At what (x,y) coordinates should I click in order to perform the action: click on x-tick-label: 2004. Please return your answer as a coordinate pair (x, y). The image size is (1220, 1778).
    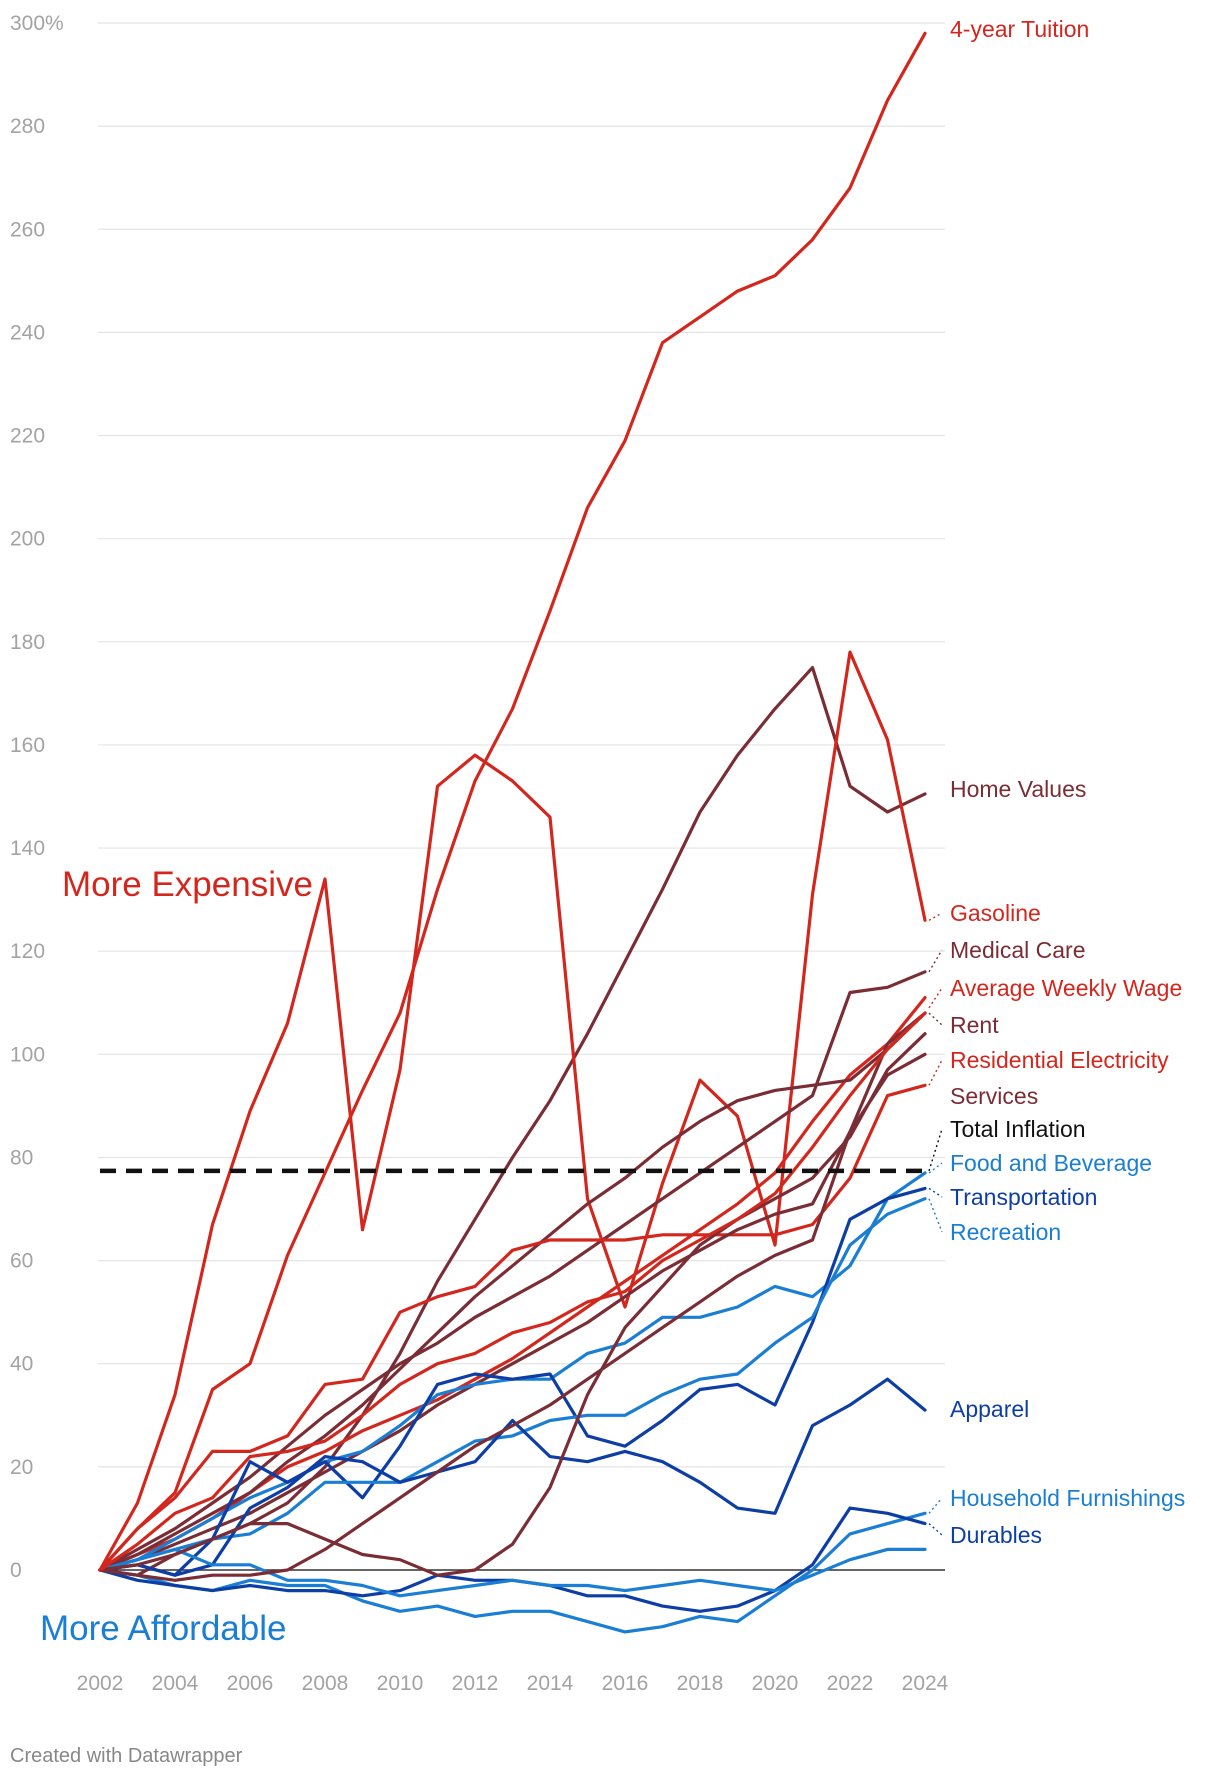
    Looking at the image, I should click on (175, 1683).